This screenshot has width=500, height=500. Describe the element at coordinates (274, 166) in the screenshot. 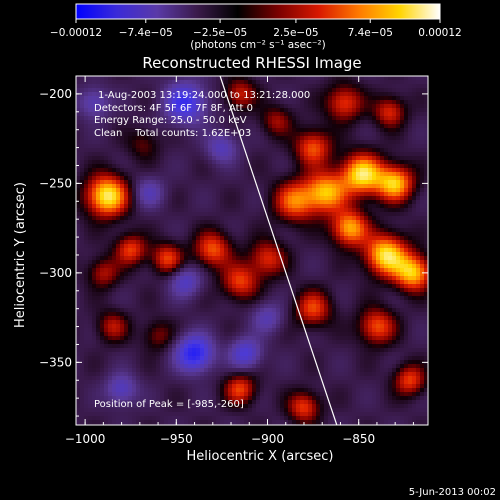

I see `heatmap-cell-1985` at that location.